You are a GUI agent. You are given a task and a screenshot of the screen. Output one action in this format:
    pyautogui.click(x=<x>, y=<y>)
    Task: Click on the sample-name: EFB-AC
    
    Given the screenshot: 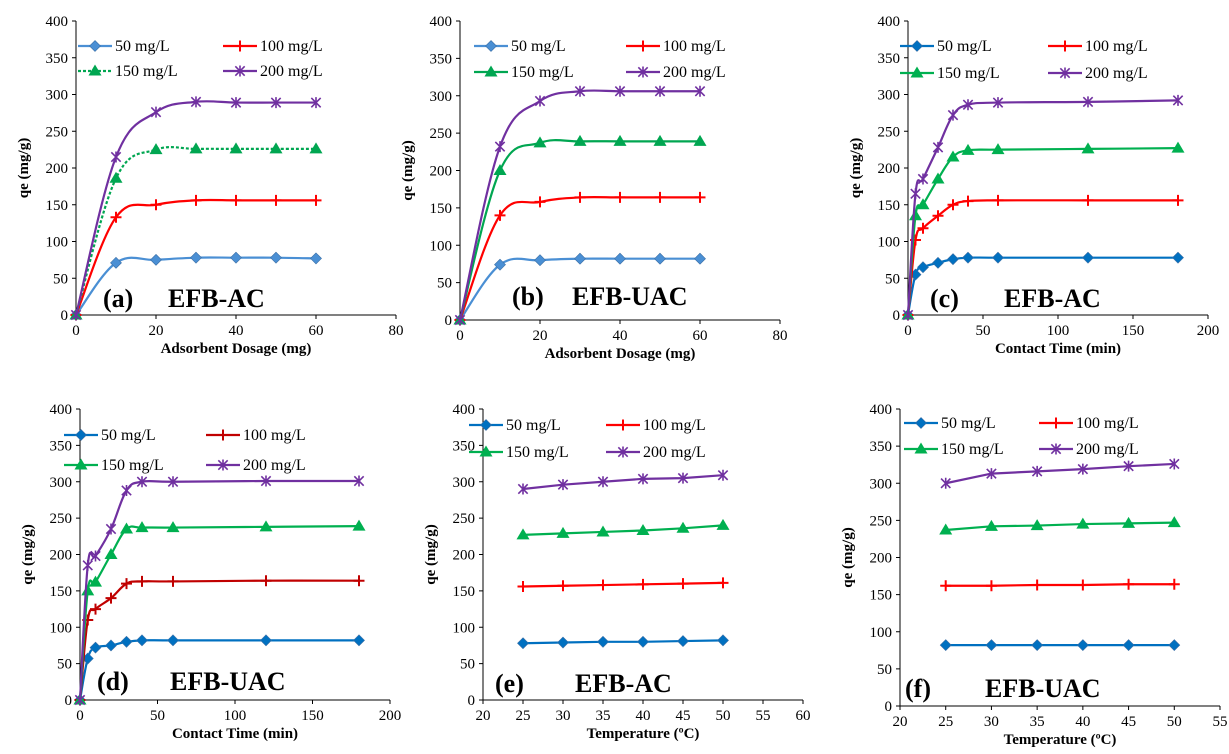 What is the action you would take?
    pyautogui.click(x=216, y=298)
    